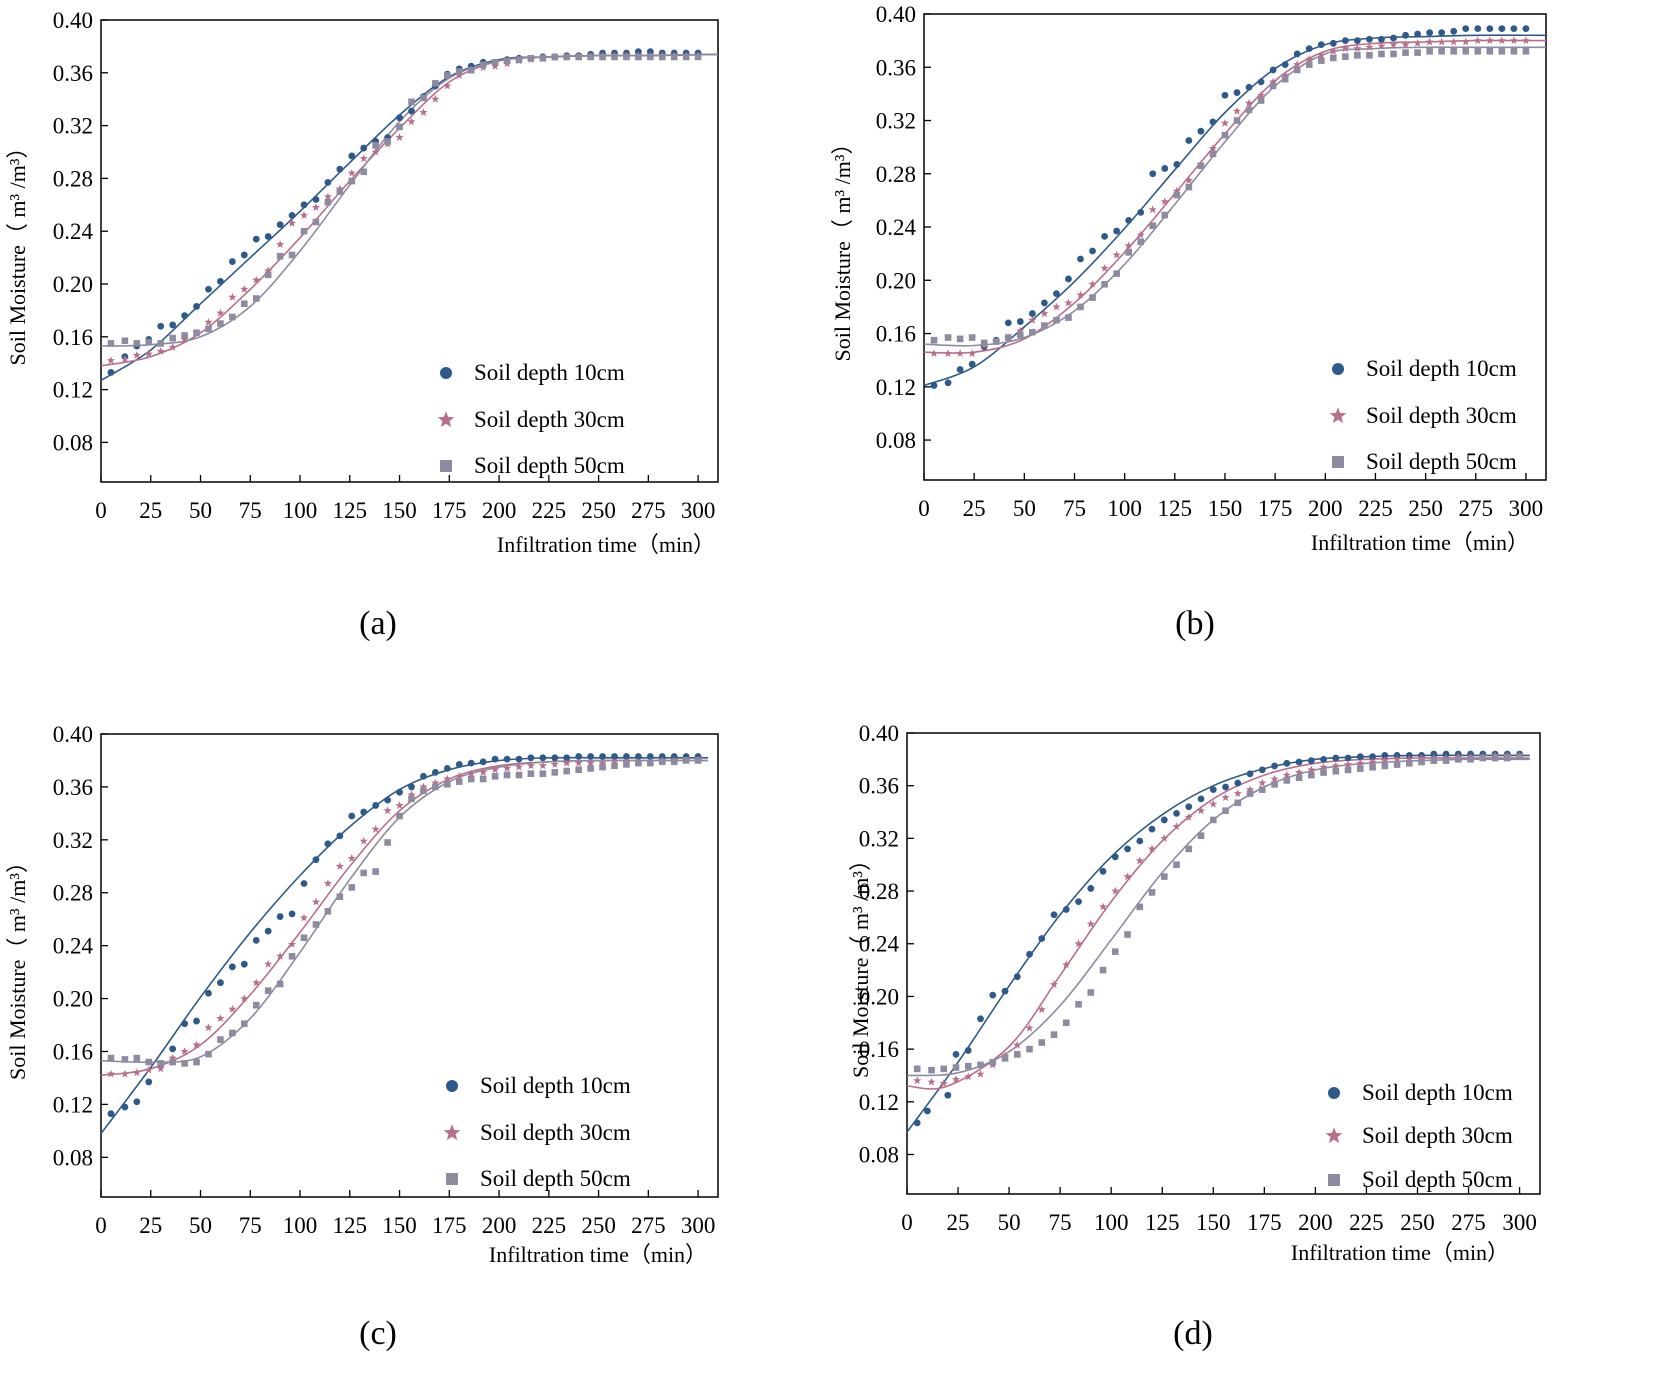  Describe the element at coordinates (879, 891) in the screenshot. I see `y-tick-label: 0.28` at that location.